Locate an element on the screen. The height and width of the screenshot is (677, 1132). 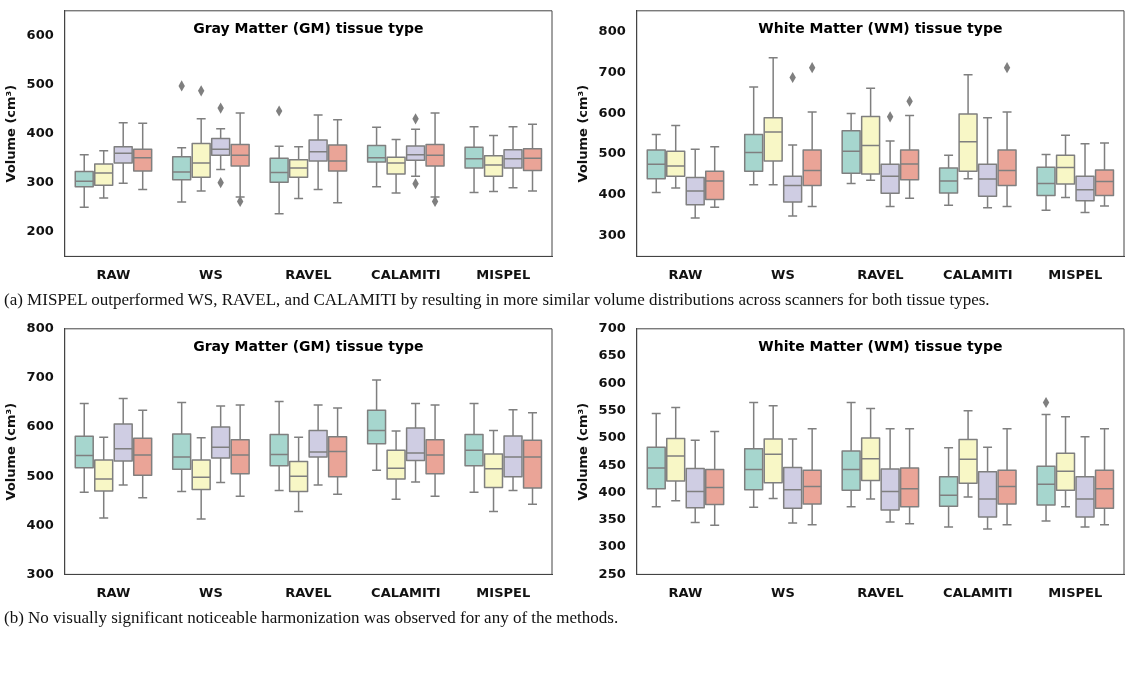
y-tick-label: 250 is located at coordinates (612, 574).